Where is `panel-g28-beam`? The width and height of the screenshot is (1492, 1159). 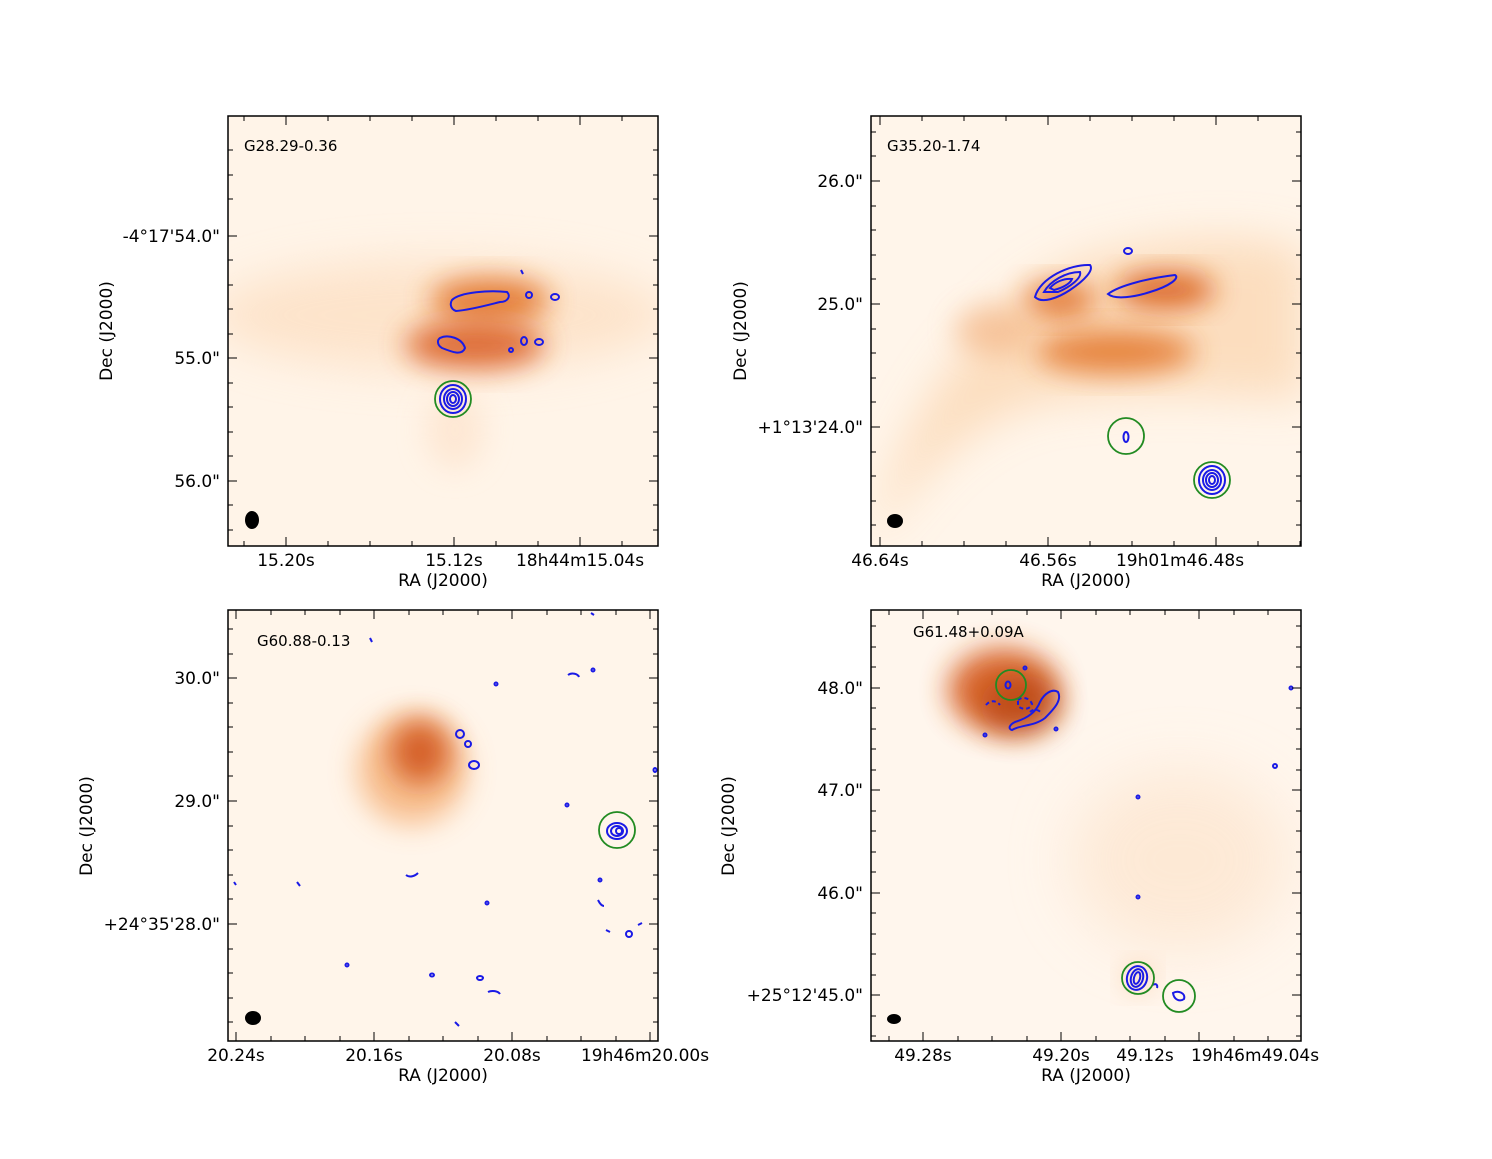
panel-g28-beam is located at coordinates (252, 520).